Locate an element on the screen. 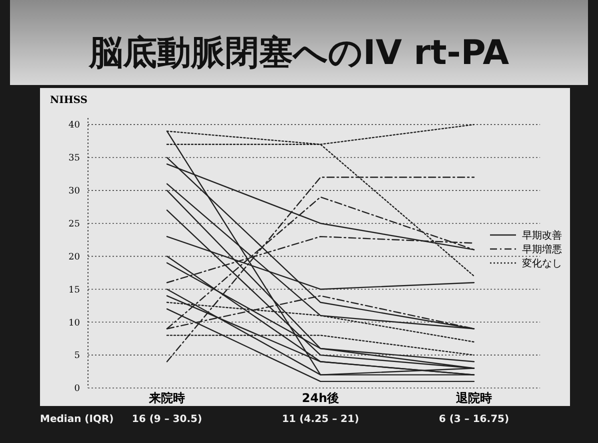 Image resolution: width=598 pixels, height=443 pixels. x-tick-label: 退院時 is located at coordinates (473, 398).